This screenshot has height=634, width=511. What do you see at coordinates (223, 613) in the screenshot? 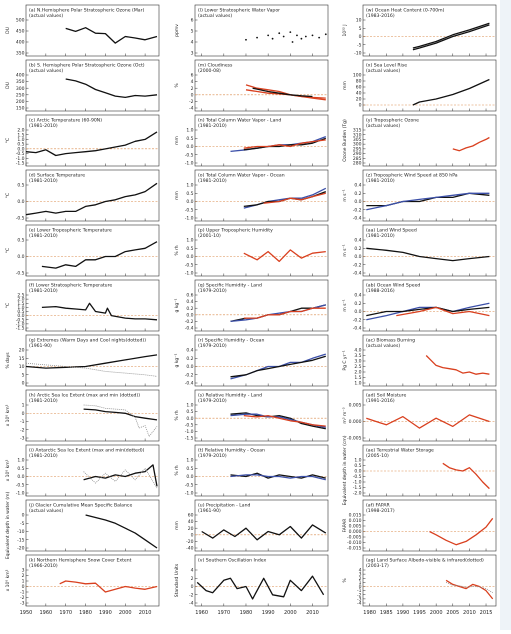
I see `x-tick-label: 1970` at bounding box center [223, 613].